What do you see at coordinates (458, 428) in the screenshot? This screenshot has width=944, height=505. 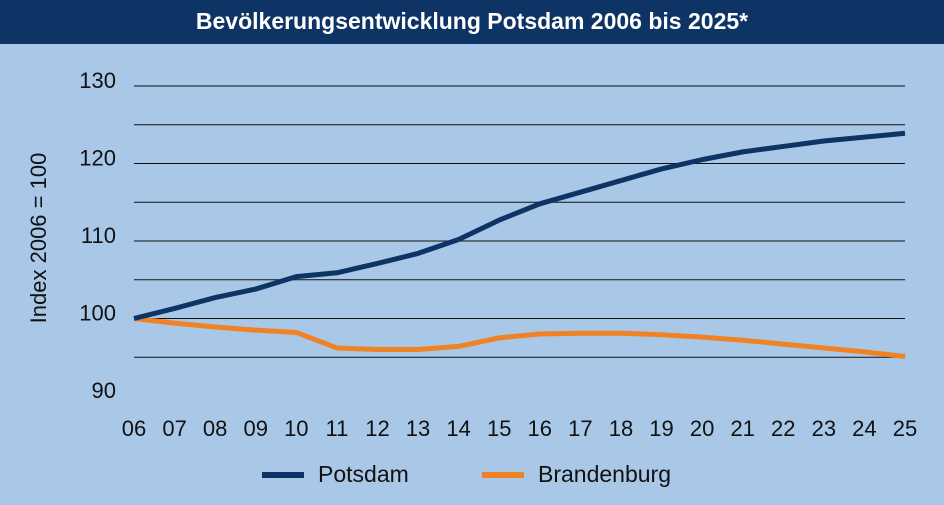 I see `x-tick-label: 14` at bounding box center [458, 428].